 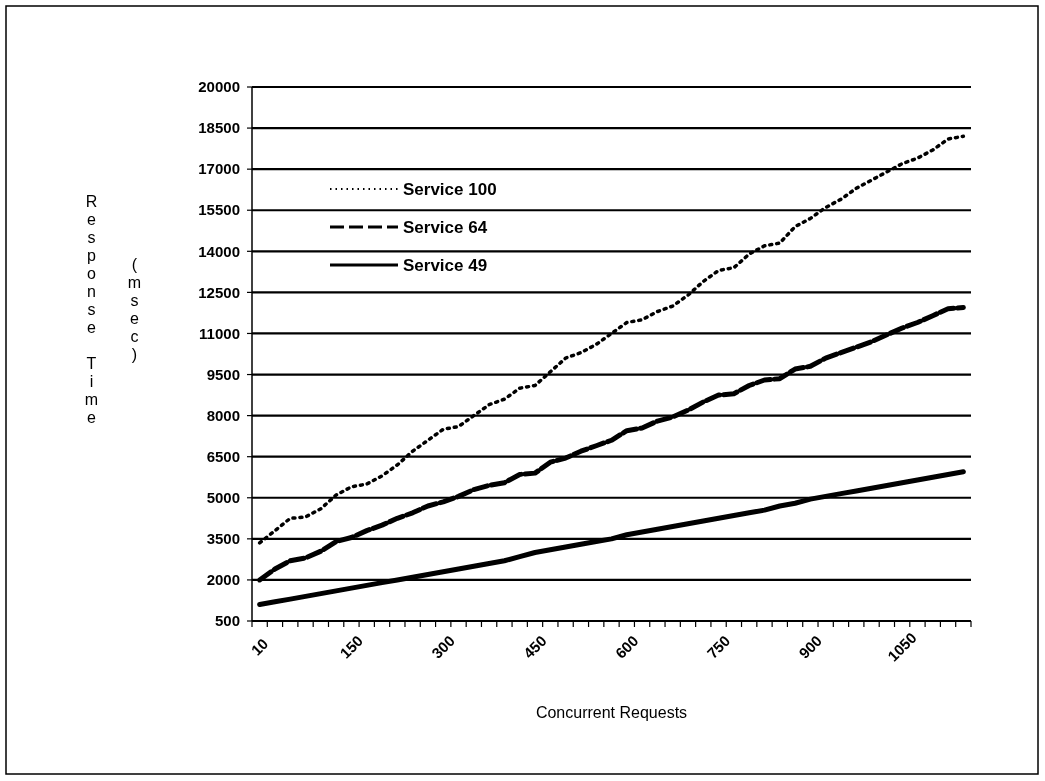 I want to click on x-tick-label: 600, so click(x=626, y=646).